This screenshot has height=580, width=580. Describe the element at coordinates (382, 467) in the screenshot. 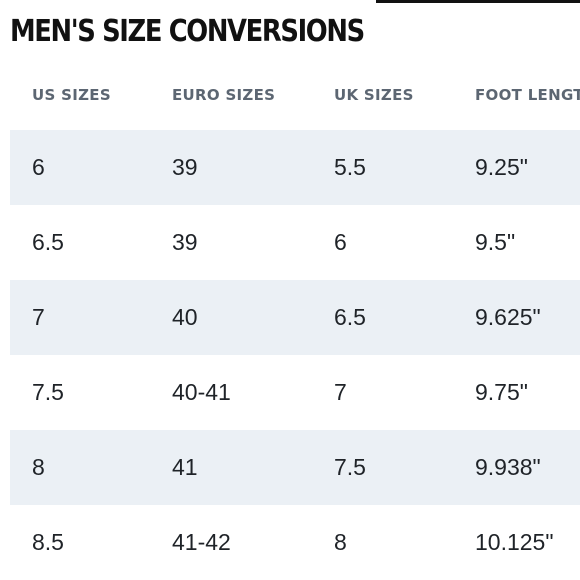

I see `cell-uk: 7.5` at that location.